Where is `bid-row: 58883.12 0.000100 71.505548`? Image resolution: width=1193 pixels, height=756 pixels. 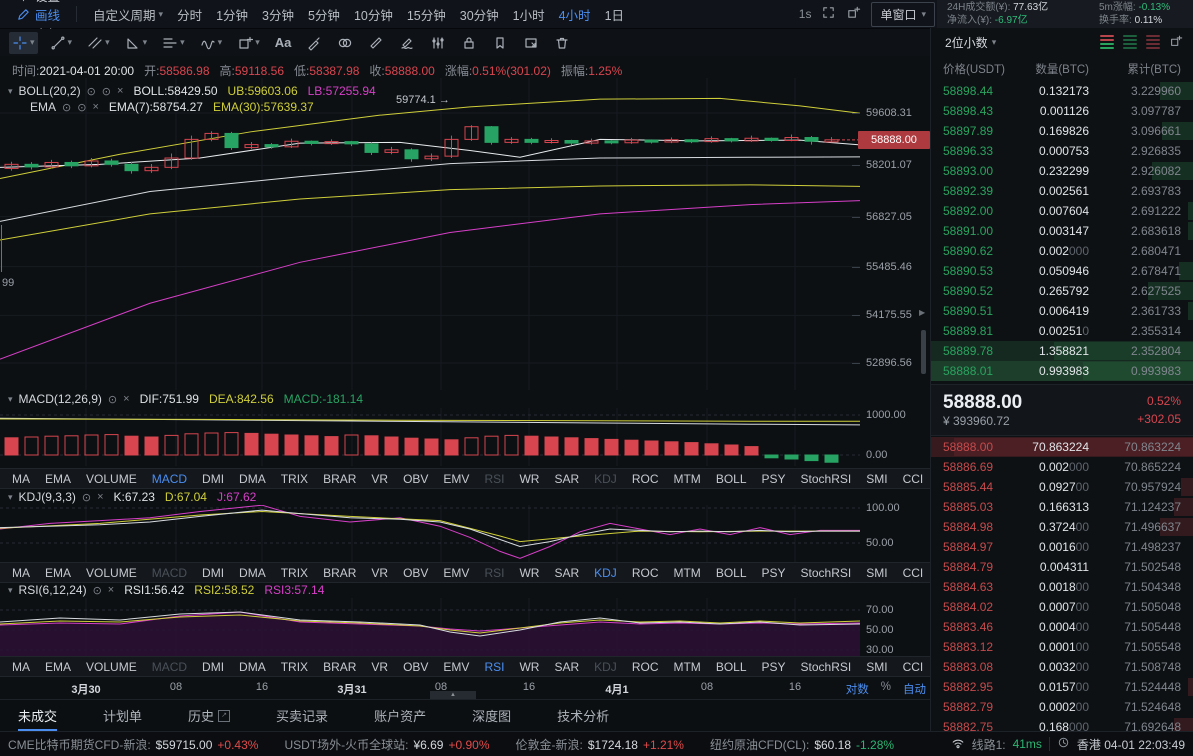
bid-row: 58883.12 0.000100 71.505548 is located at coordinates (1062, 647).